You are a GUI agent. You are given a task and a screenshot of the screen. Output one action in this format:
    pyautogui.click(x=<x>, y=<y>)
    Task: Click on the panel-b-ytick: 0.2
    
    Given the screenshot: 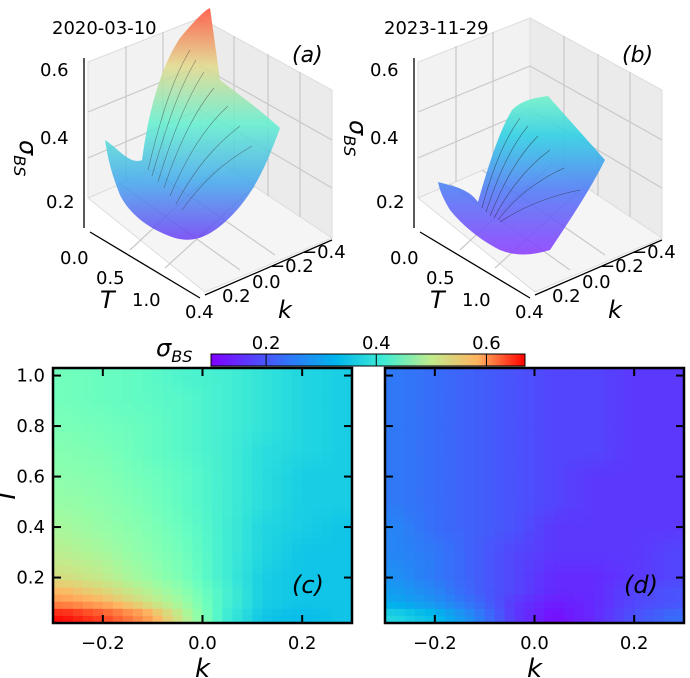 What is the action you would take?
    pyautogui.click(x=566, y=296)
    